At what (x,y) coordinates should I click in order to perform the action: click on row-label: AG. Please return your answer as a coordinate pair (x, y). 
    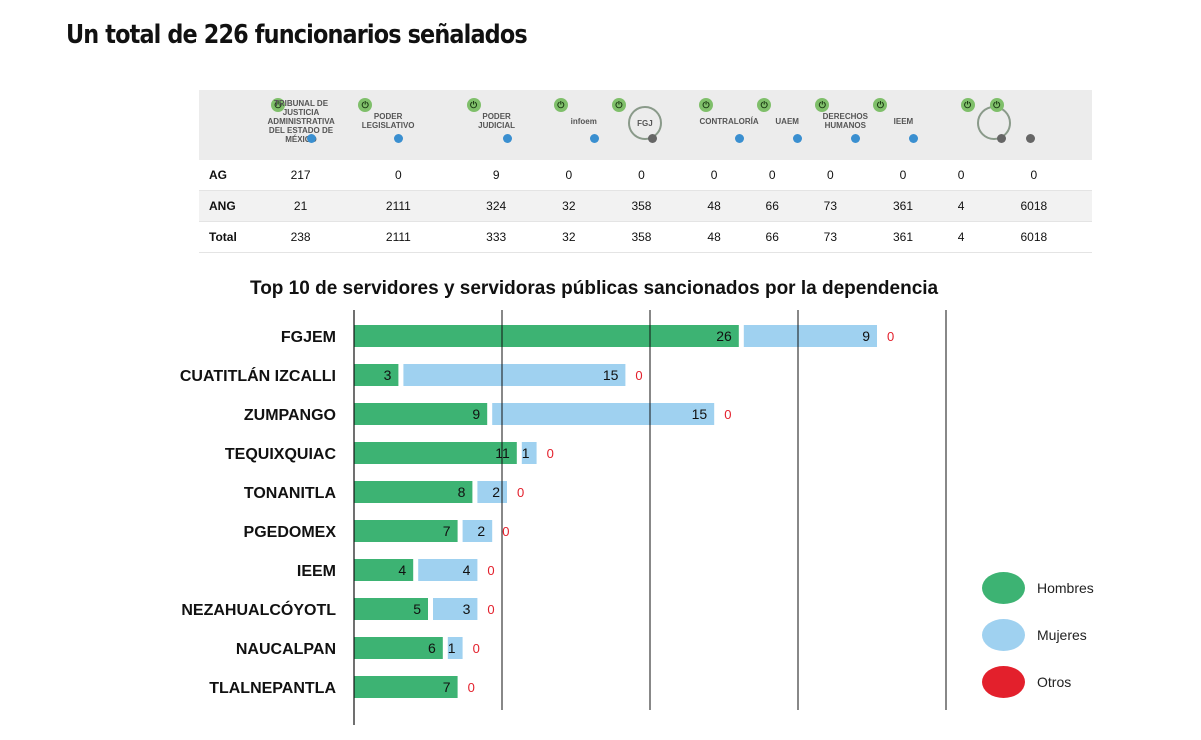
    Looking at the image, I should click on (228, 175).